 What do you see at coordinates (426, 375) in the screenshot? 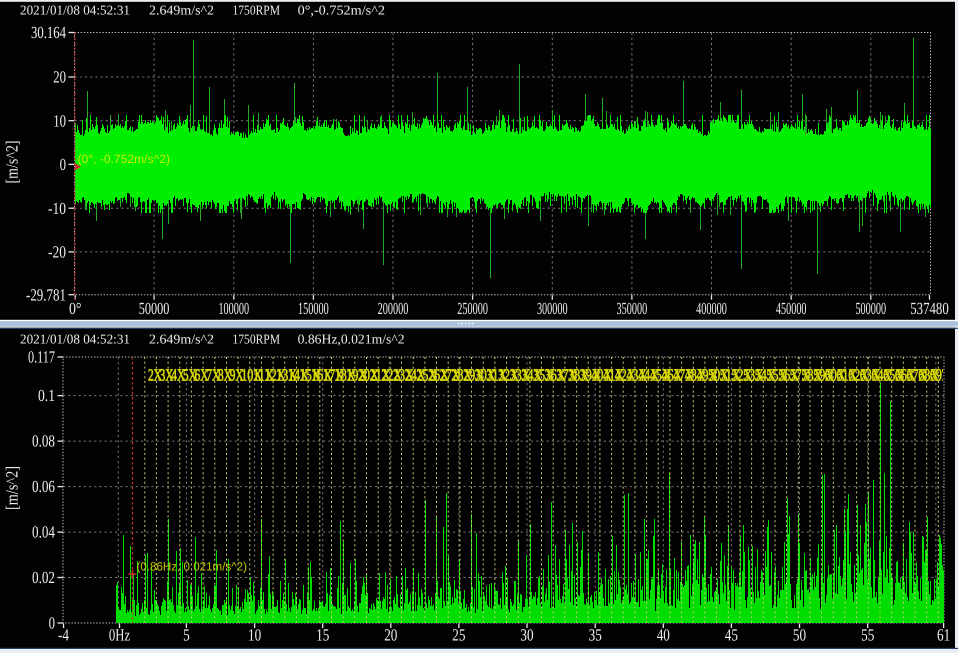
I see `svg-text: 25X` at bounding box center [426, 375].